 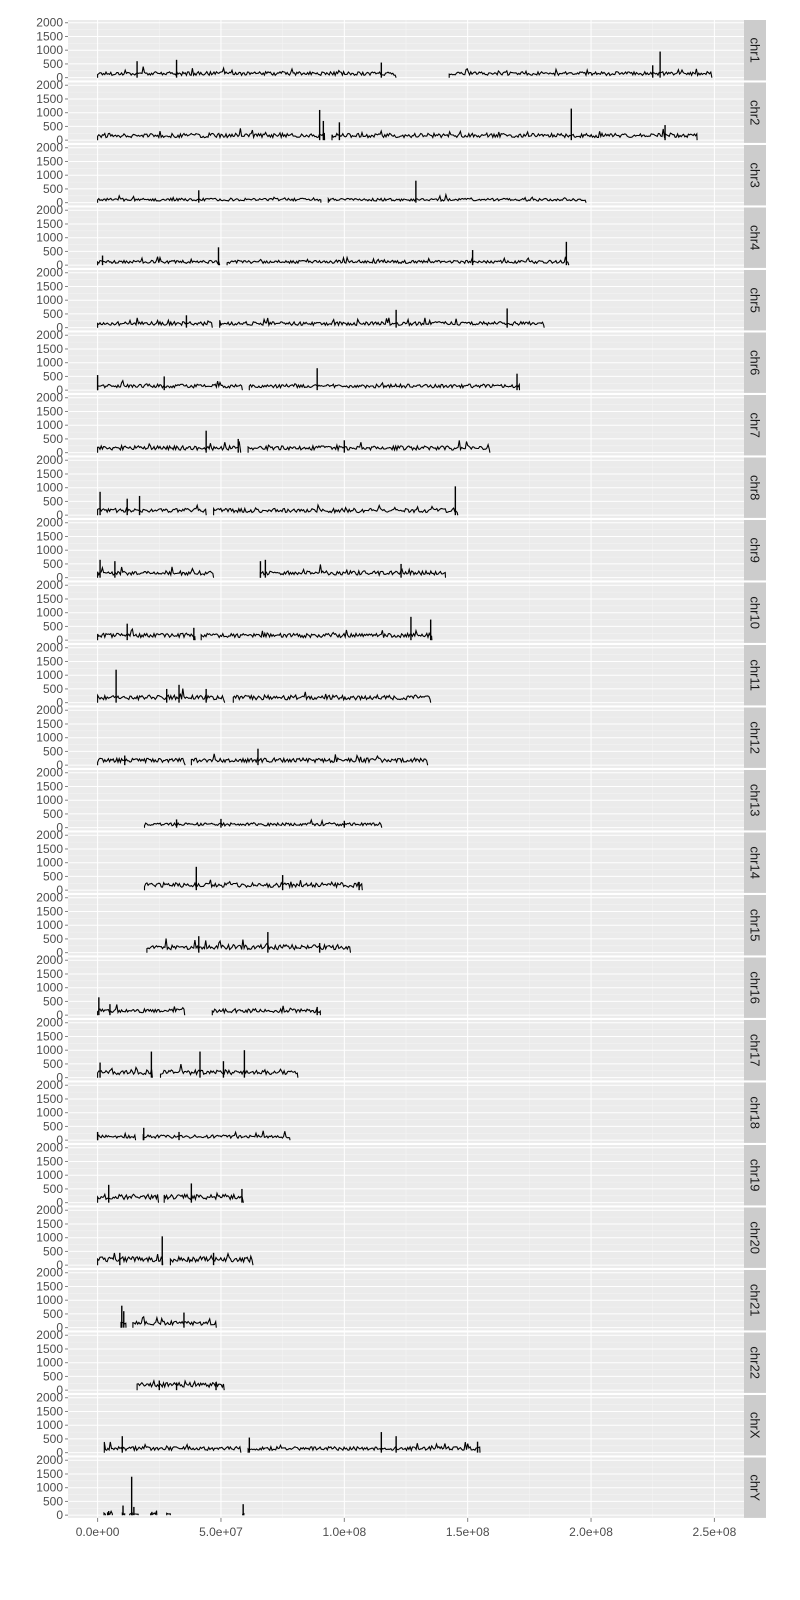 I want to click on strip-label: chr1, so click(x=755, y=50).